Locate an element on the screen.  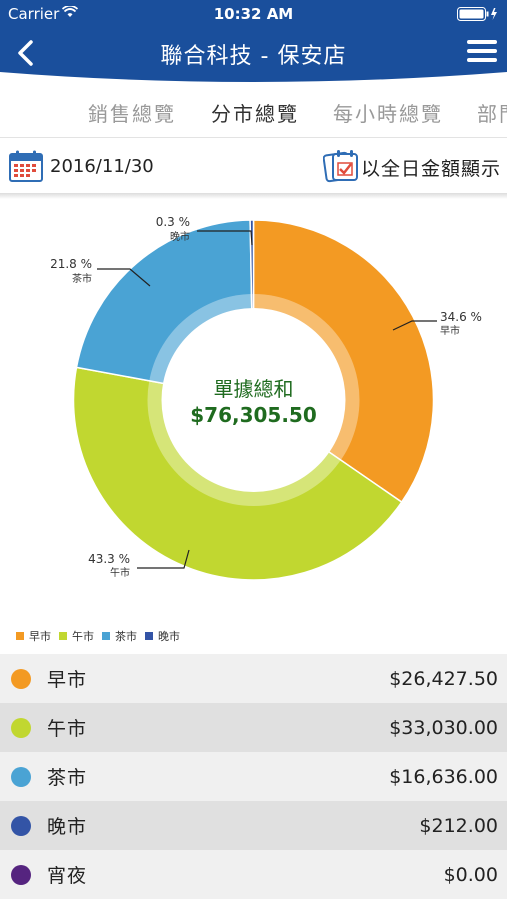
list-item: 茶市 $16,636.00 is located at coordinates (253, 776).